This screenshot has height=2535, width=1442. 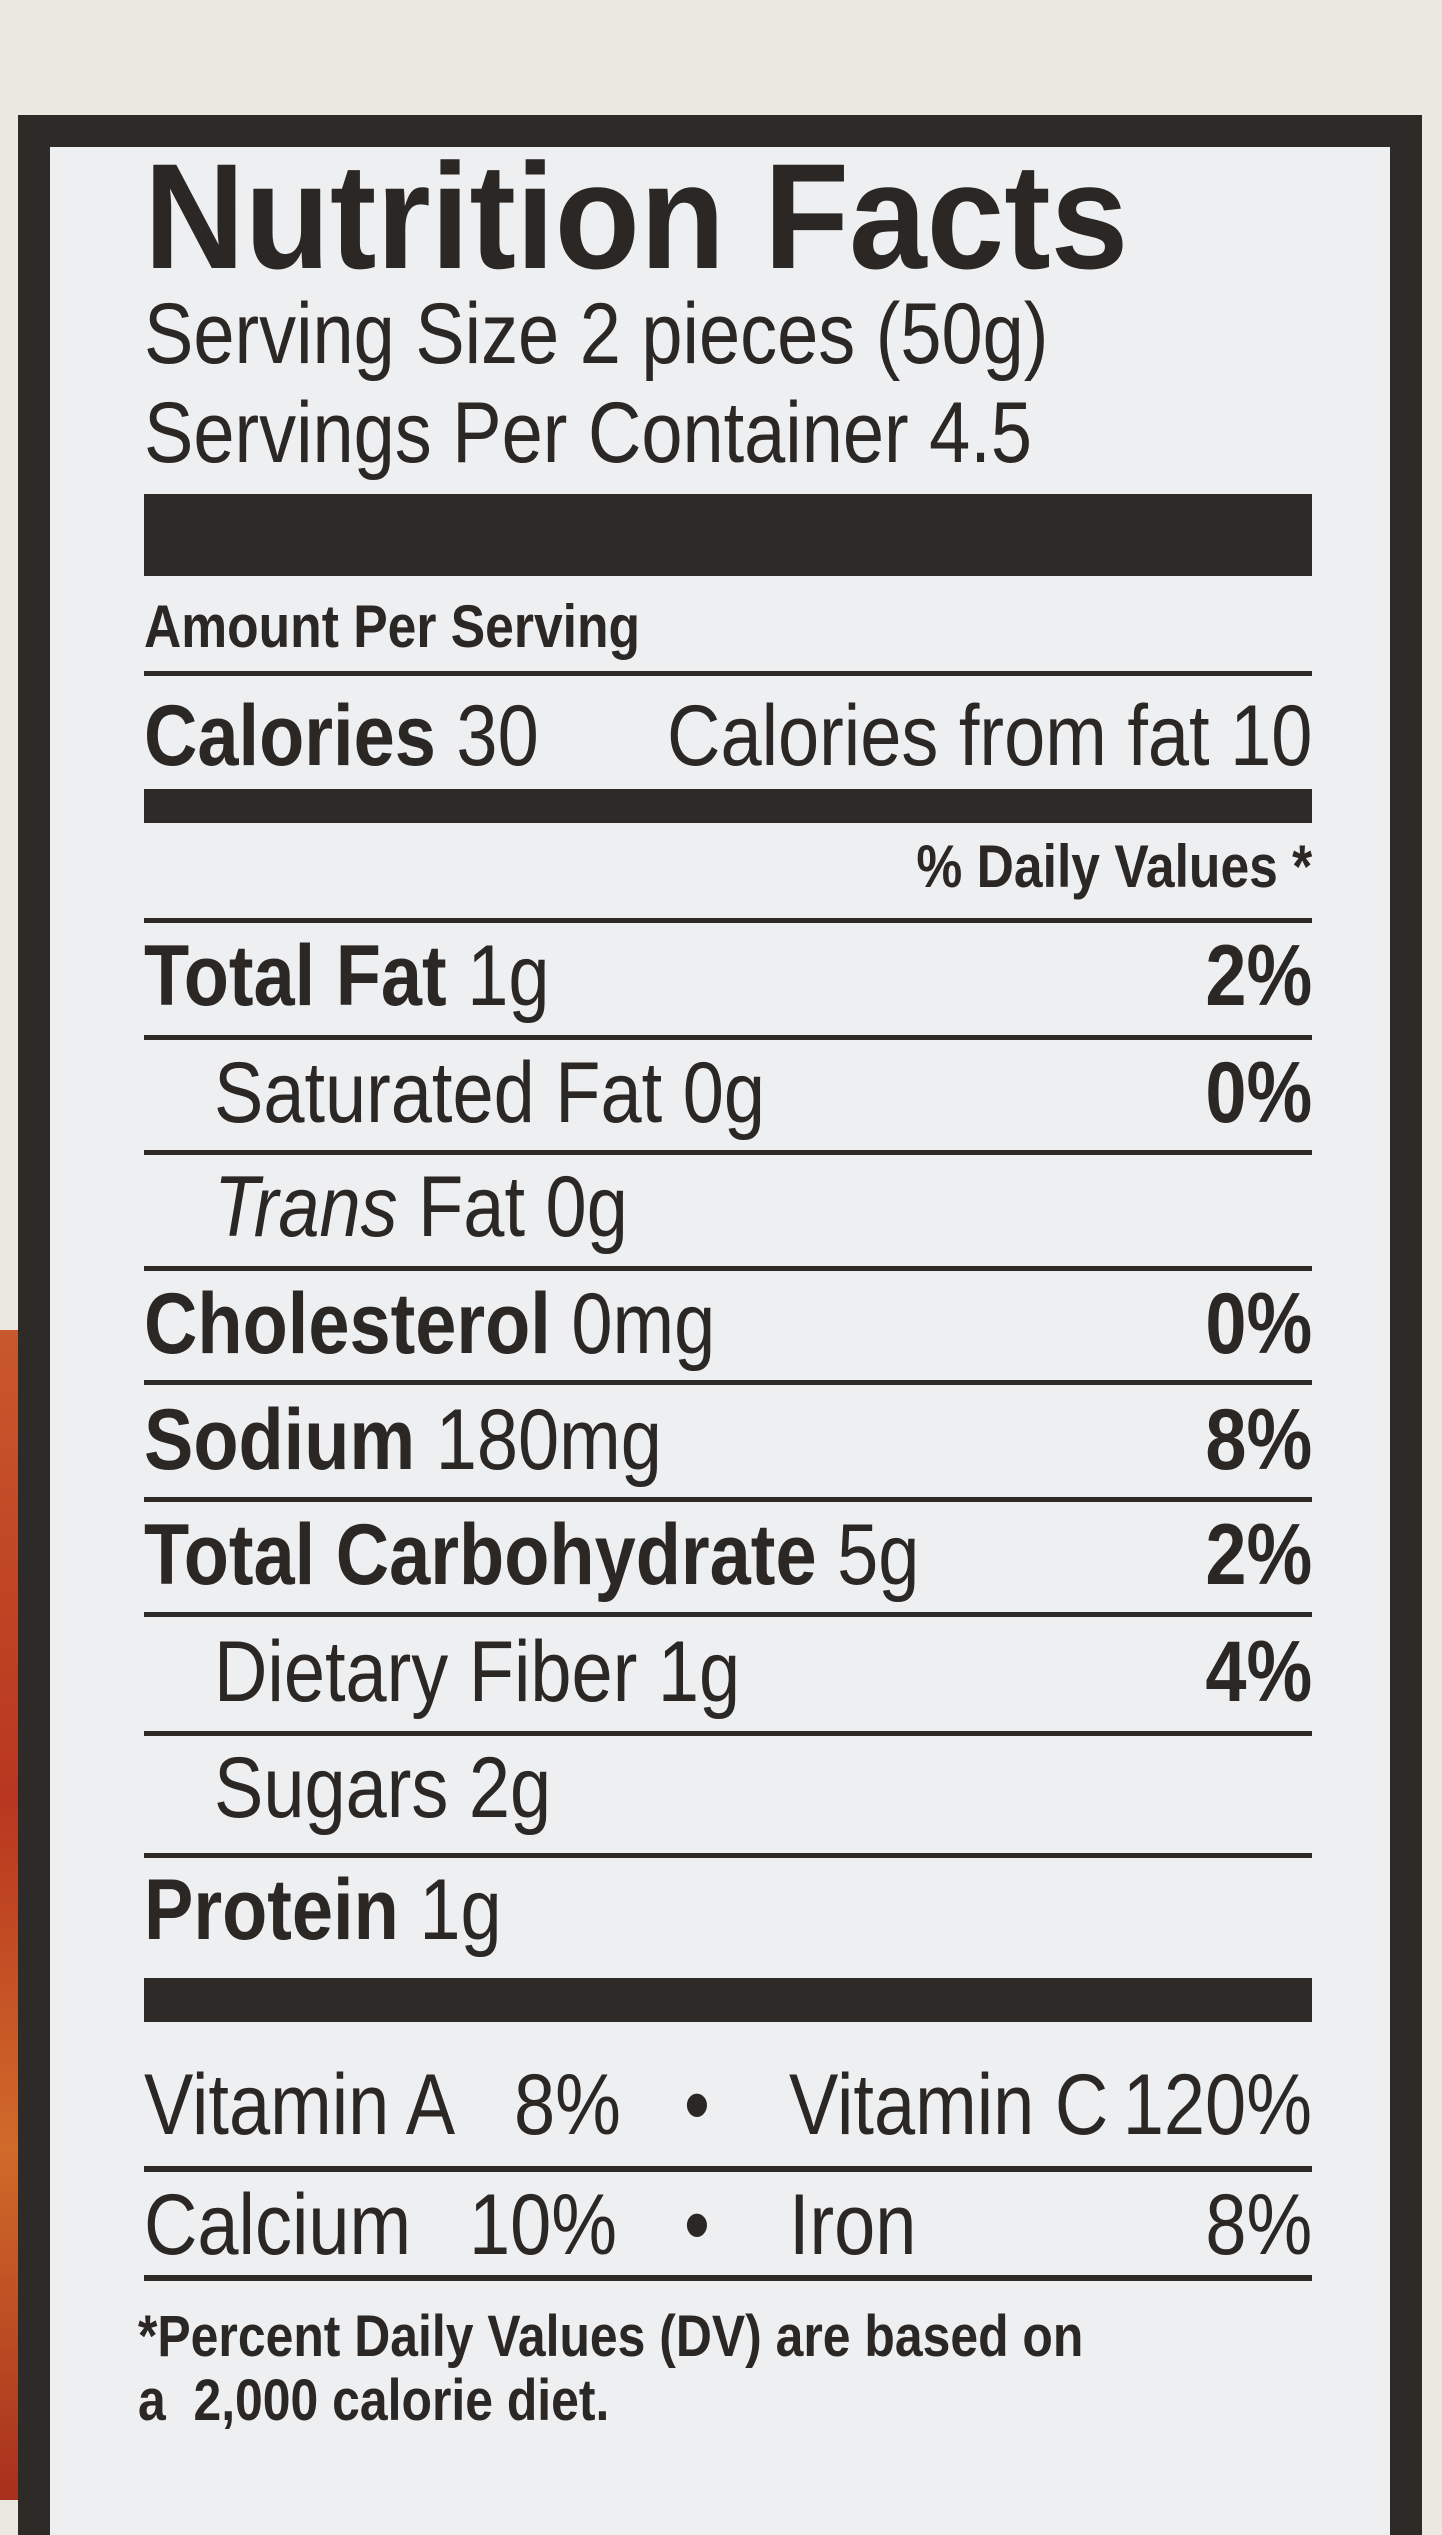 What do you see at coordinates (728, 806) in the screenshot?
I see `medium-divider` at bounding box center [728, 806].